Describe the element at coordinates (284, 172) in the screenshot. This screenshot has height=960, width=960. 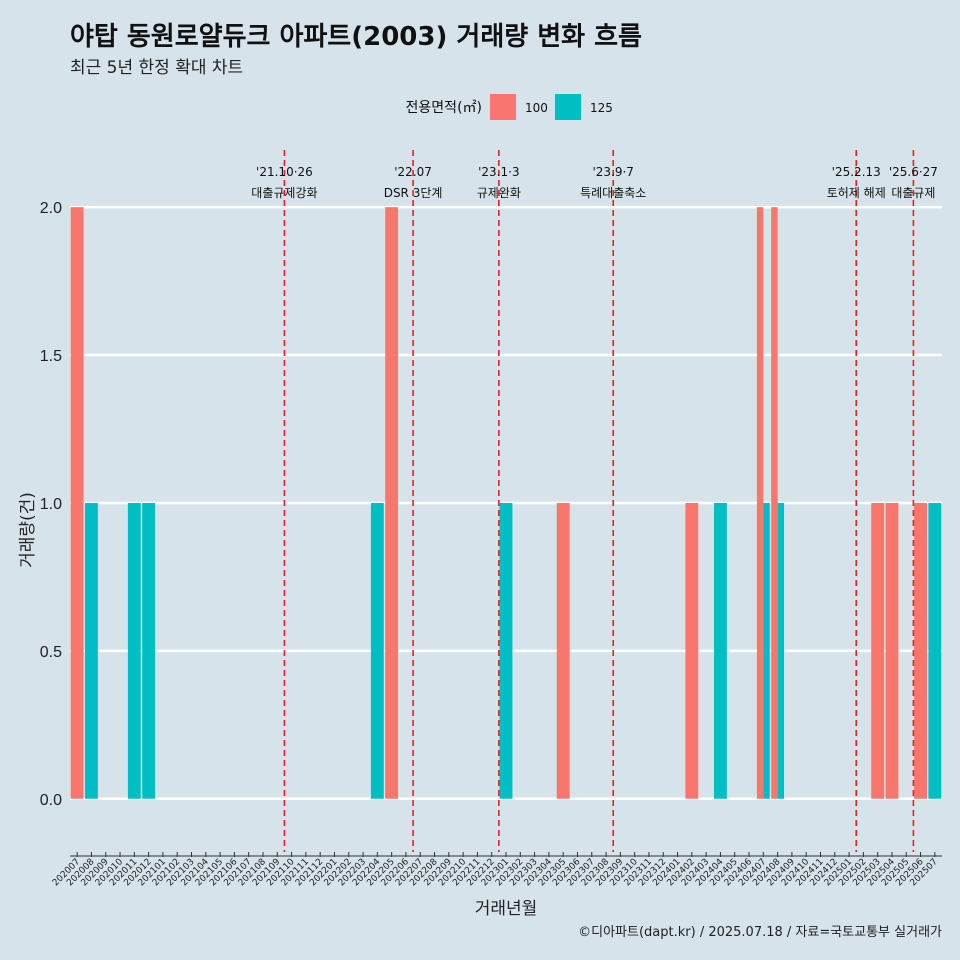
I see `event-date: '21.10·26` at that location.